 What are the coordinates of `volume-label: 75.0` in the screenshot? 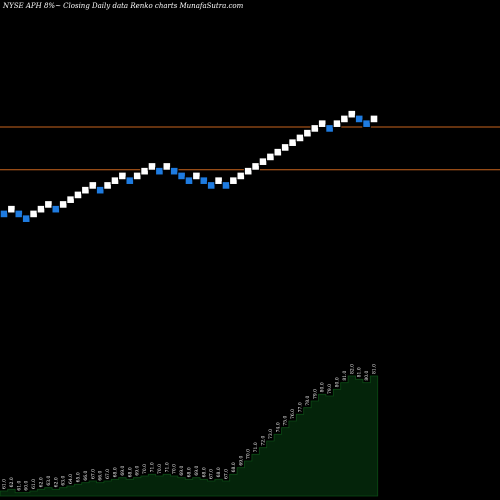 It's located at (286, 421).